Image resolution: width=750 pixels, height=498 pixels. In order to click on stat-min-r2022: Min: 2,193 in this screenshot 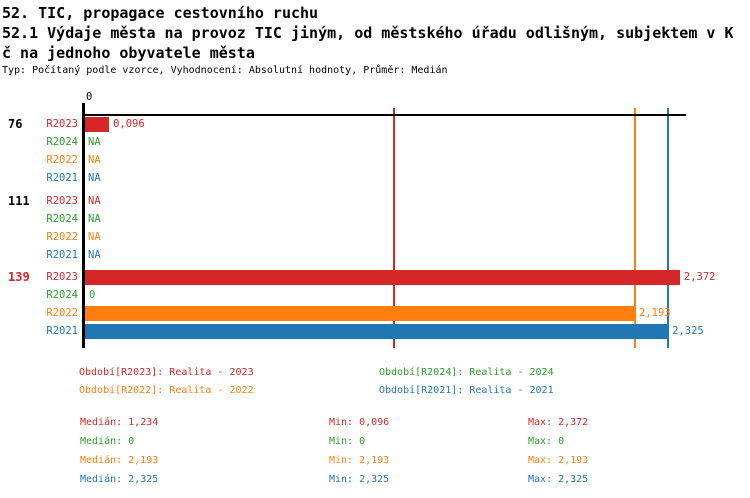, I will do `click(359, 460)`.